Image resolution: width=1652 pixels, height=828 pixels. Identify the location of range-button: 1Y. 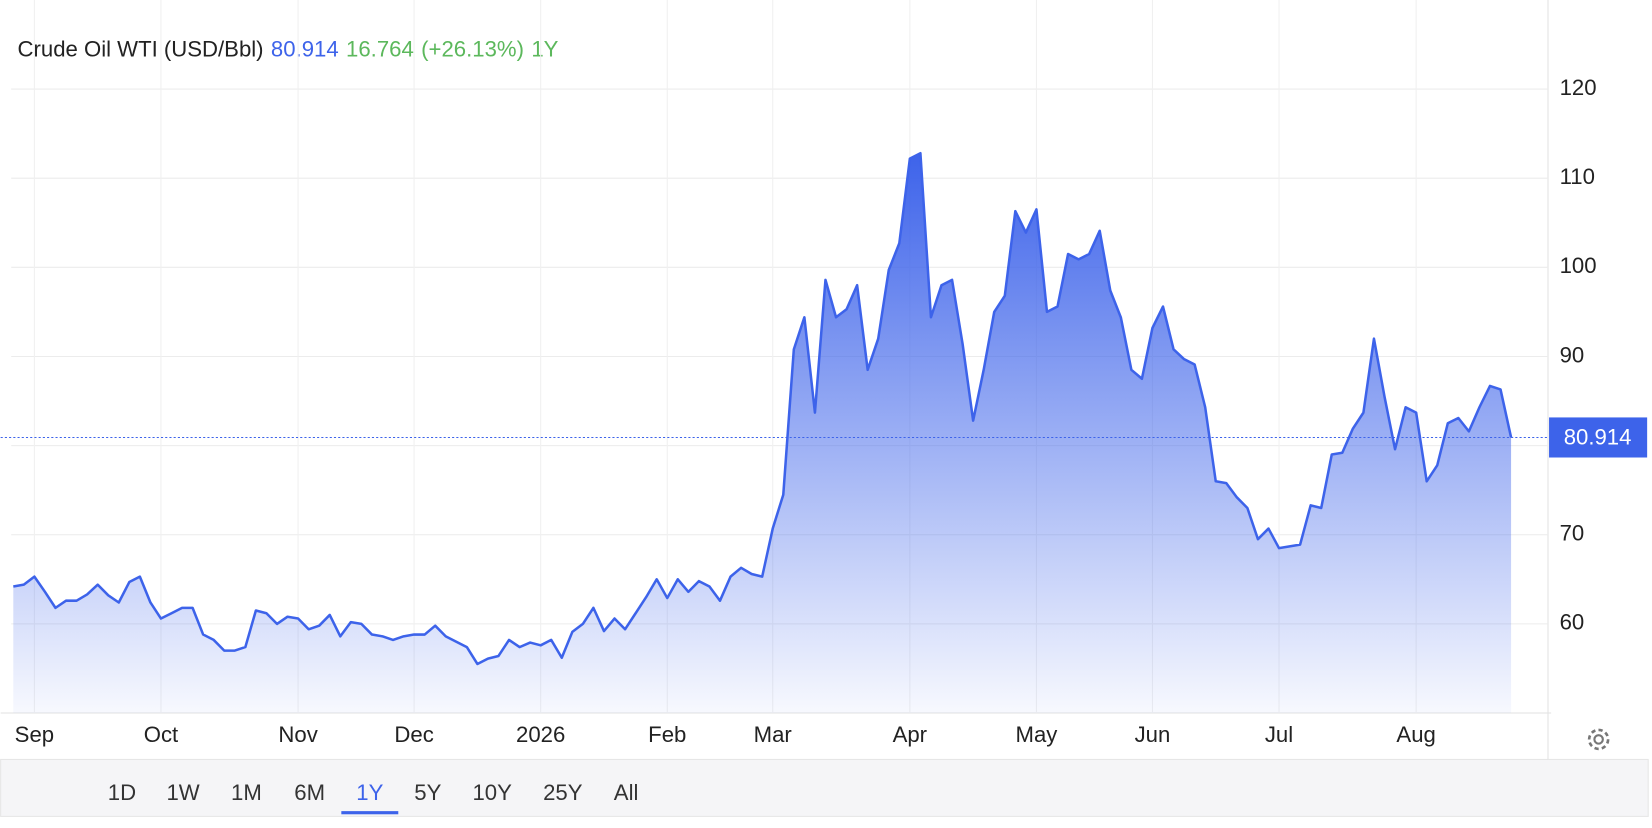
(369, 792).